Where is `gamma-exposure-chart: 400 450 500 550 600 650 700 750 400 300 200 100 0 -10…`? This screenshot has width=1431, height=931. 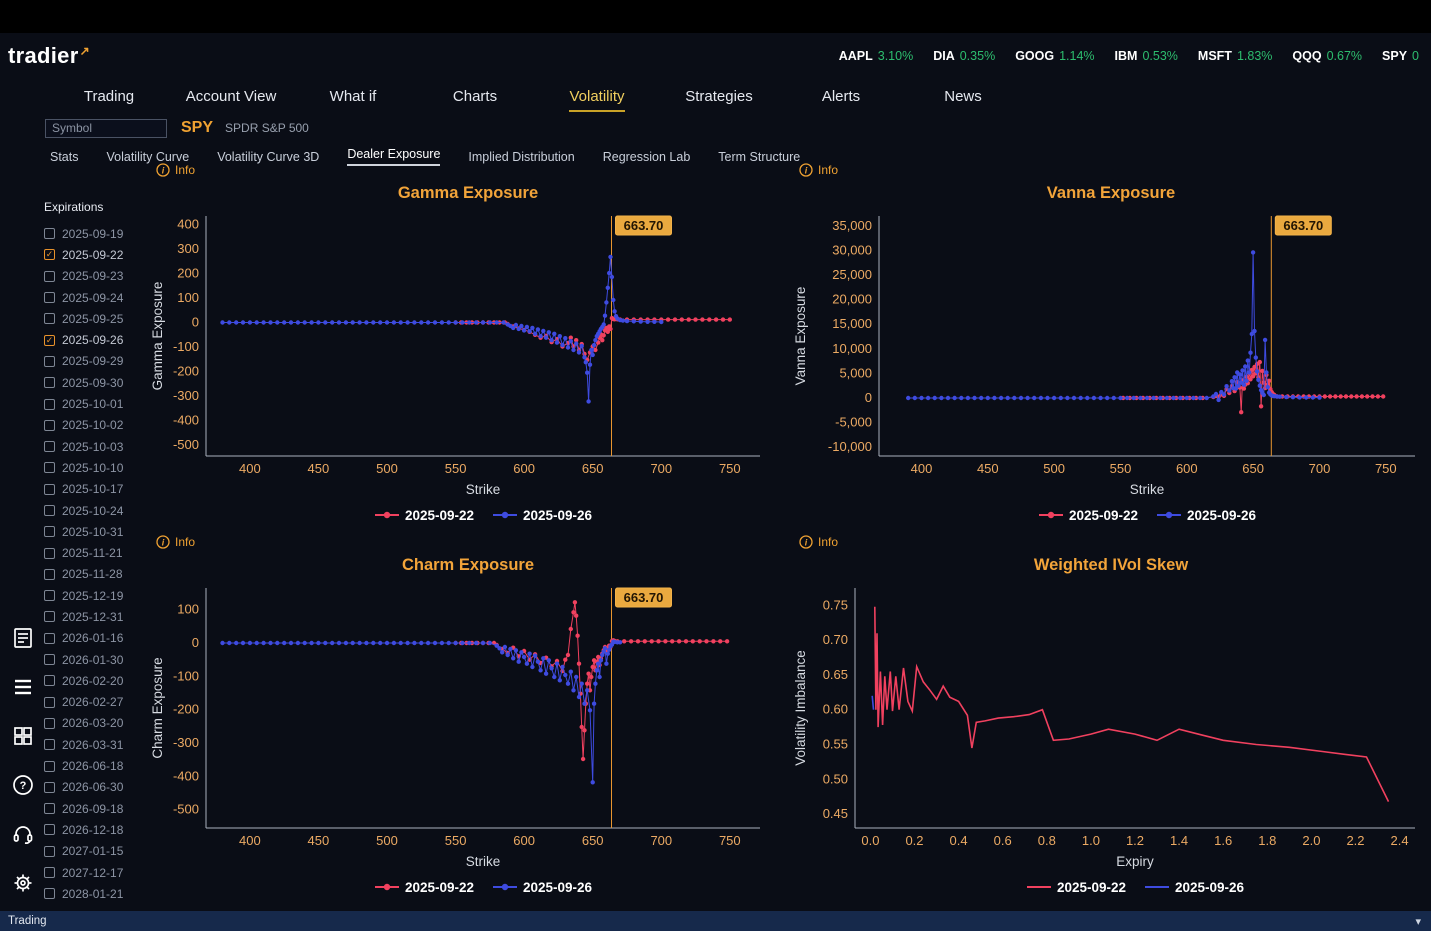 gamma-exposure-chart: 400 450 500 550 600 650 700 750 400 300 200 100 0 -10… is located at coordinates (459, 344).